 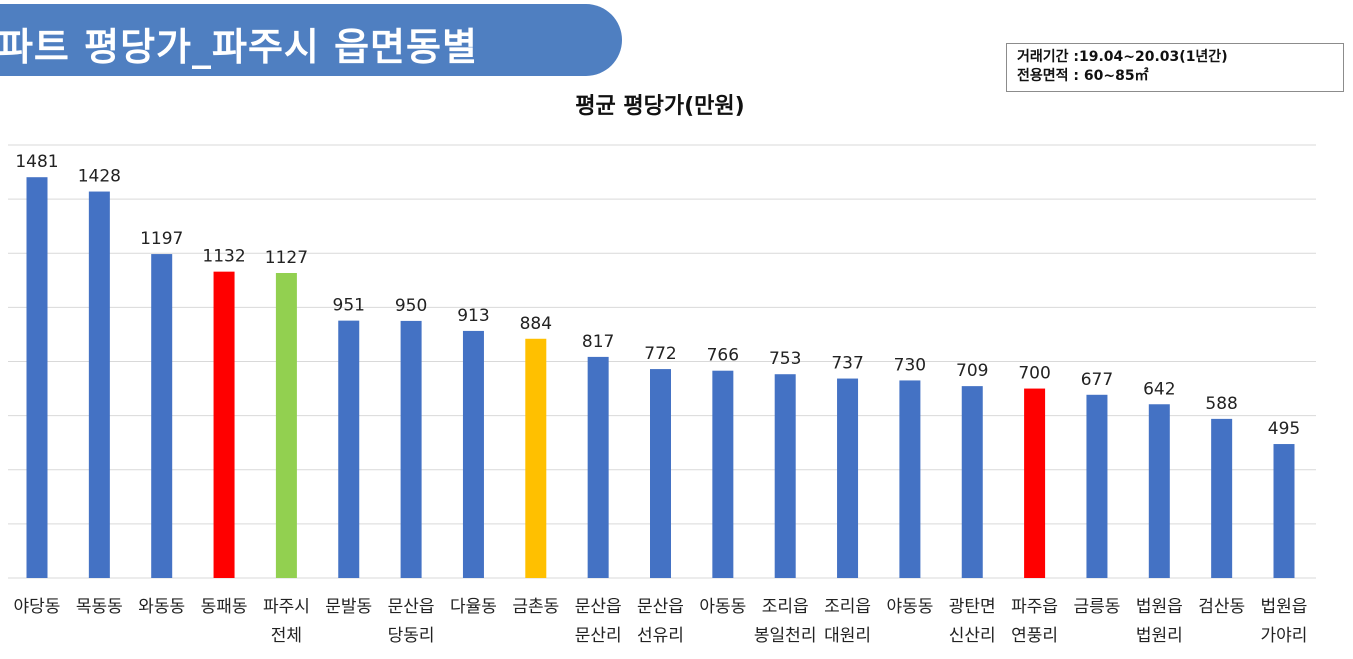 I want to click on data-label: 1481, so click(x=36, y=162).